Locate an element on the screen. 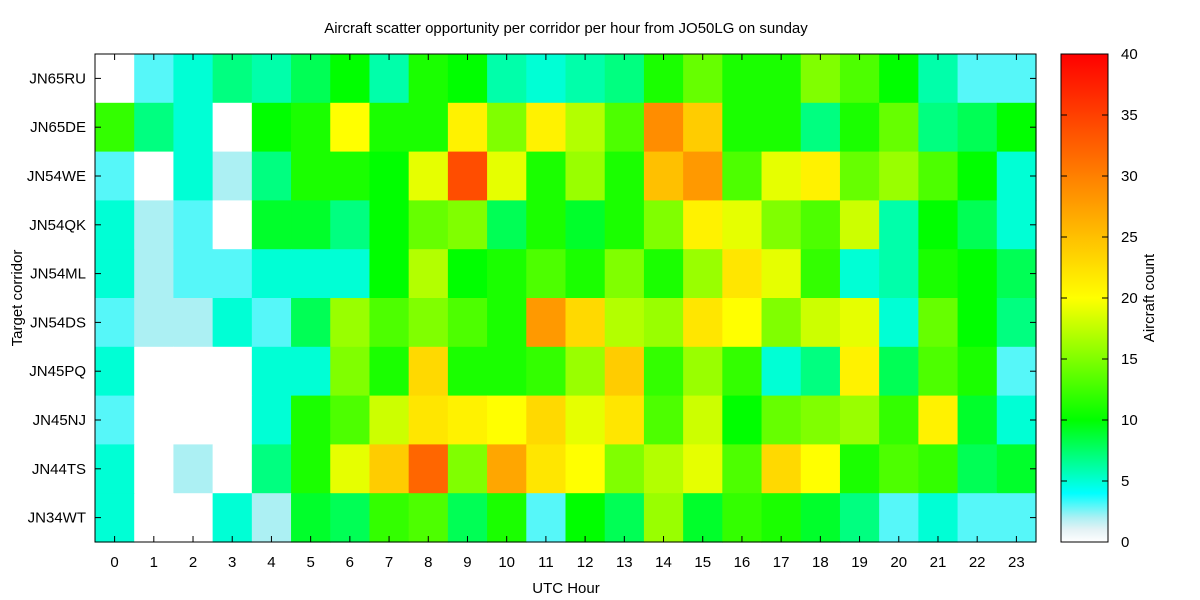 The image size is (1200, 600). x-tick-label: 9 is located at coordinates (467, 562).